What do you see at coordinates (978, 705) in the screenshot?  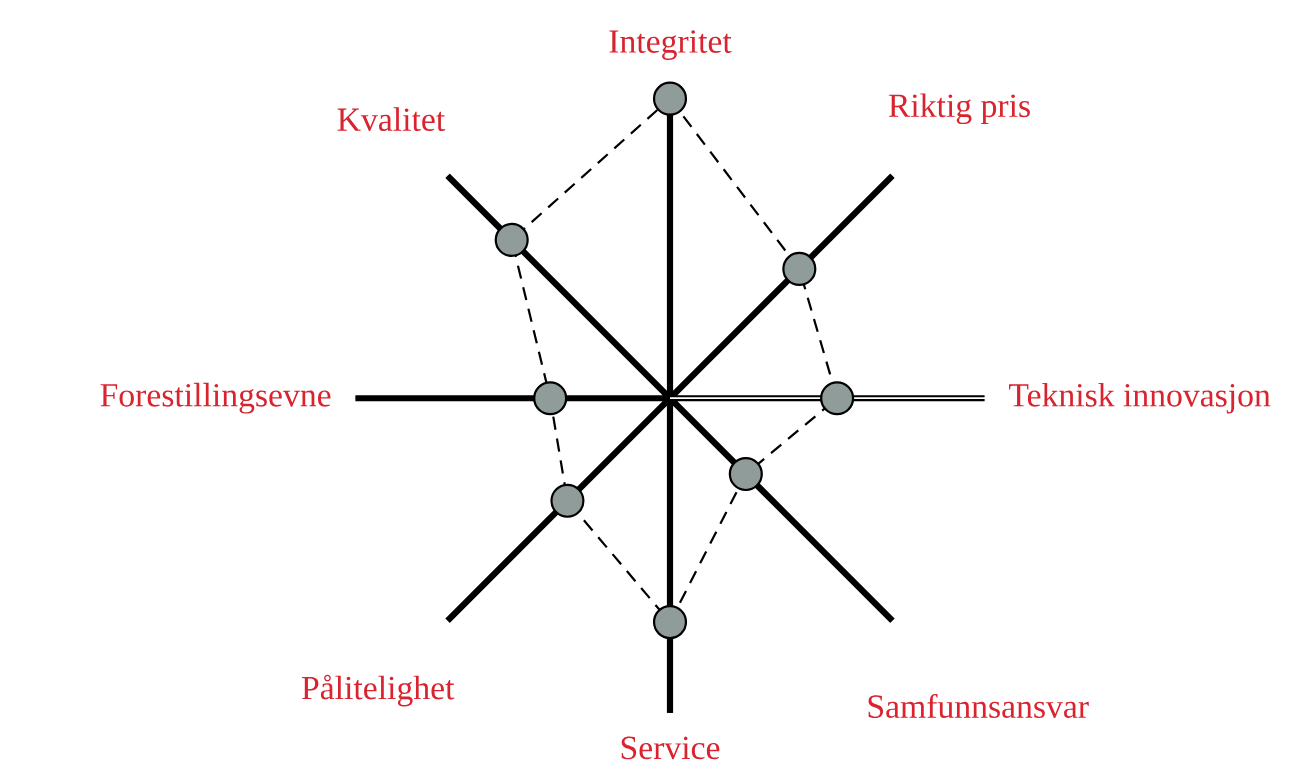 I see `spoke-label: Samfunnsansvar` at bounding box center [978, 705].